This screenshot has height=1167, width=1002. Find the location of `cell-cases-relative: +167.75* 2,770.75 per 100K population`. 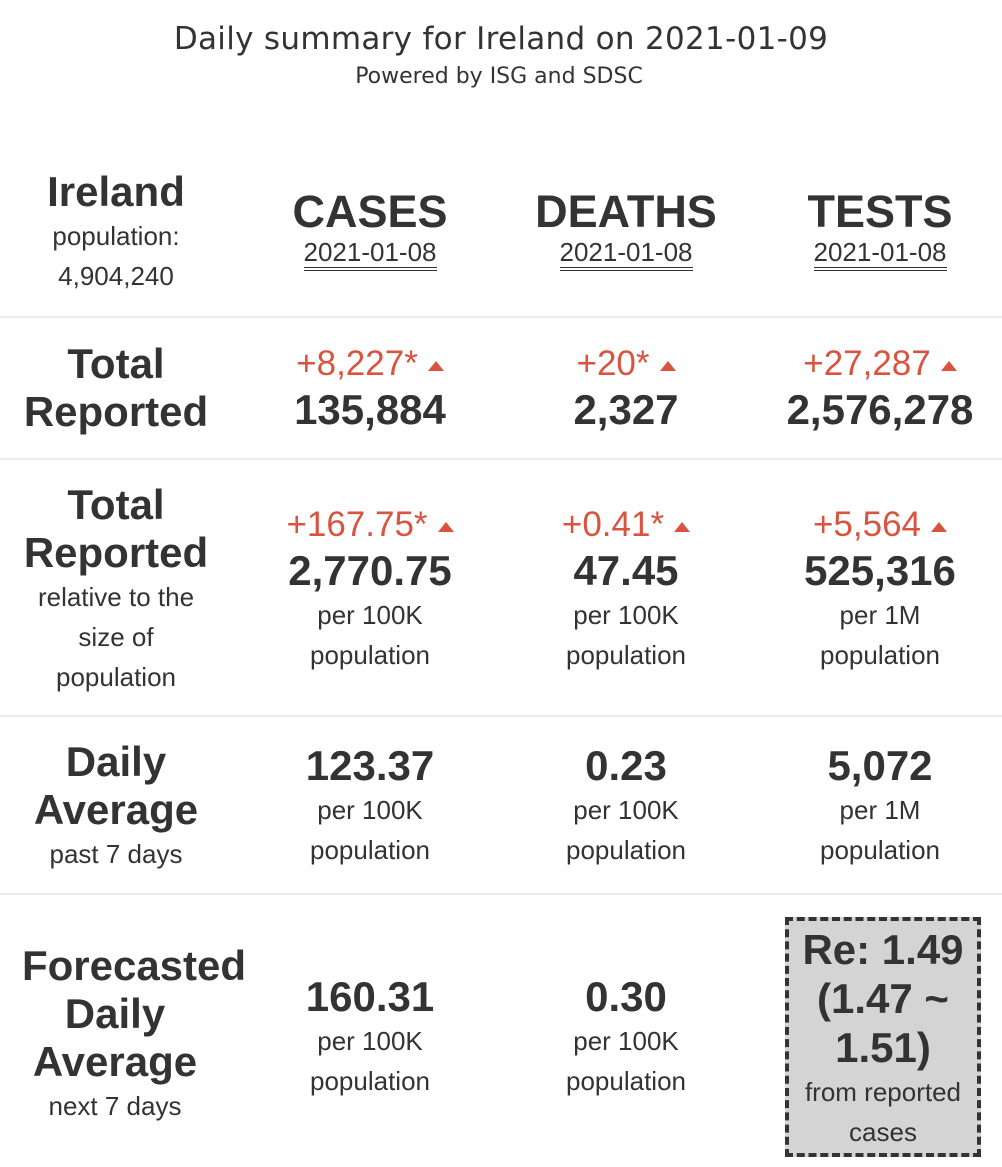

cell-cases-relative: +167.75* 2,770.75 per 100K population is located at coordinates (370, 589).